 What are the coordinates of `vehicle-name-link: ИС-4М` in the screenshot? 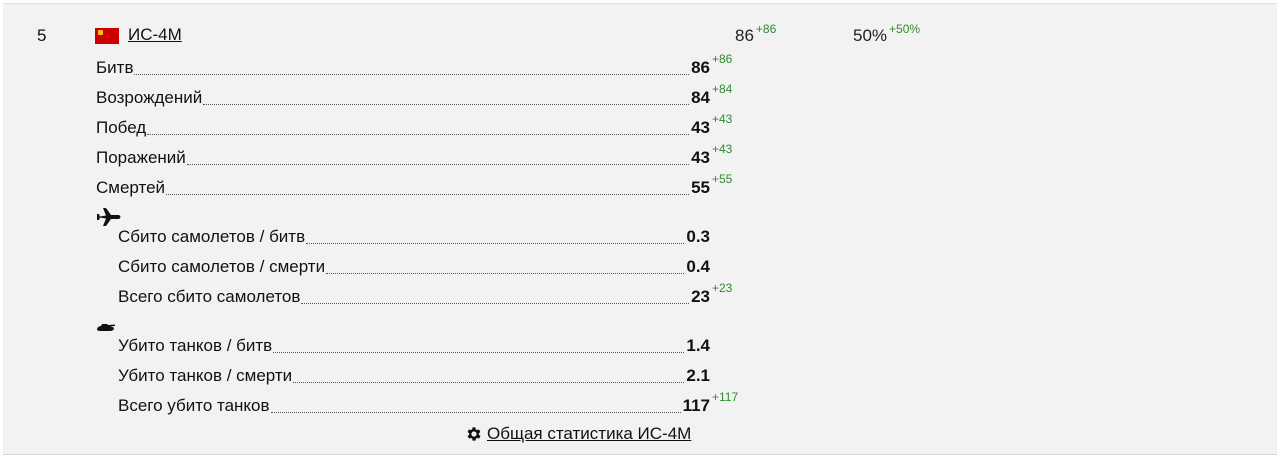 It's located at (155, 34).